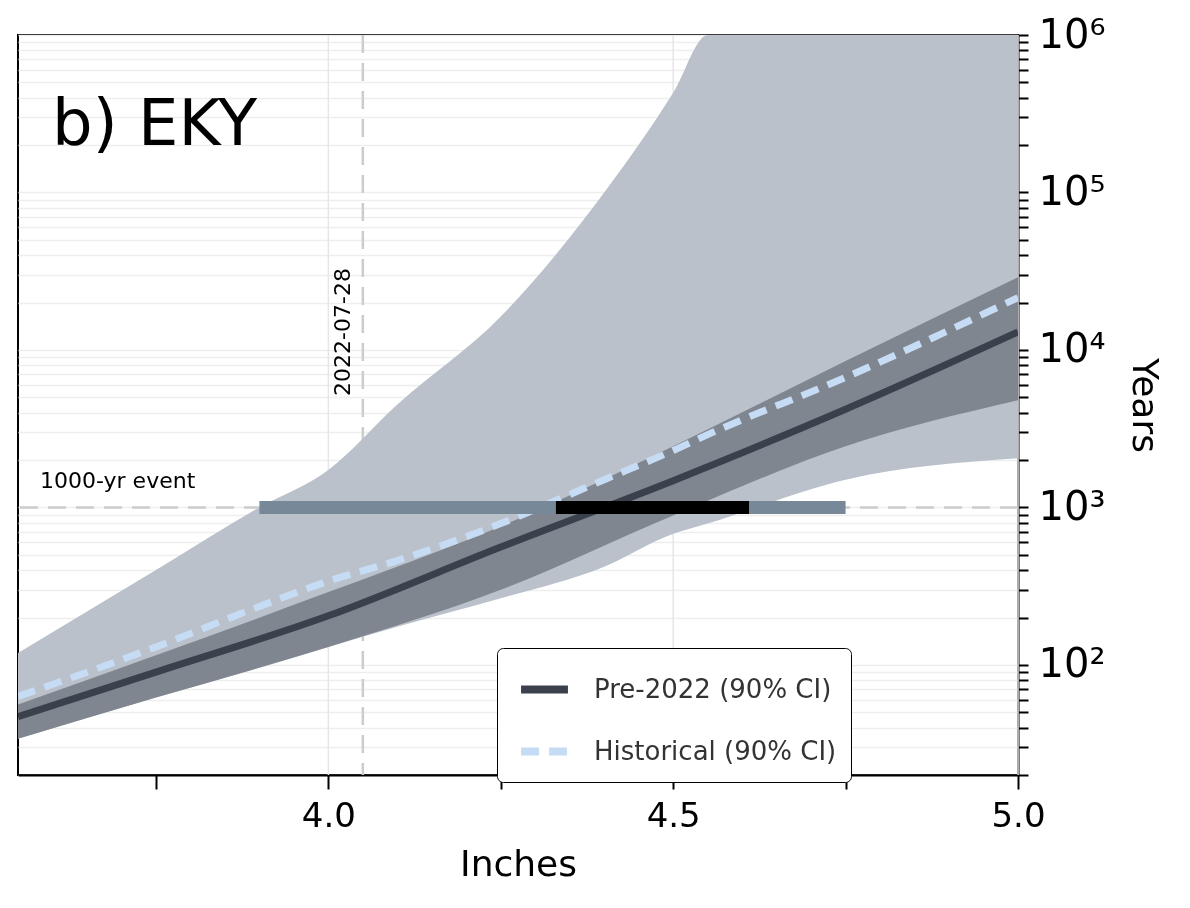 Image resolution: width=1190 pixels, height=908 pixels. What do you see at coordinates (1072, 348) in the screenshot?
I see `y-tick-label: 10⁴` at bounding box center [1072, 348].